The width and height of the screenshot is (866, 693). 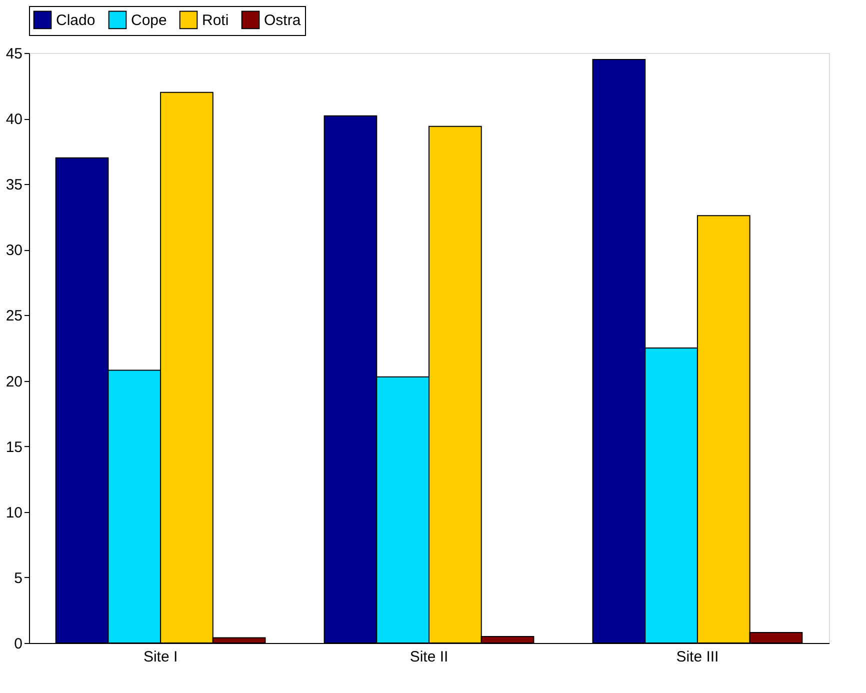 What do you see at coordinates (14, 185) in the screenshot?
I see `y-tick-label: 35` at bounding box center [14, 185].